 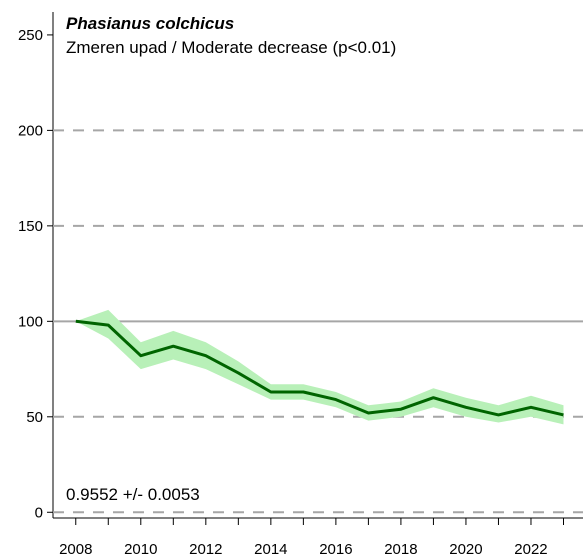 I want to click on x-axis: 2008 2010 2012 2014 2016 2018 2020 2022, so click(x=311, y=537).